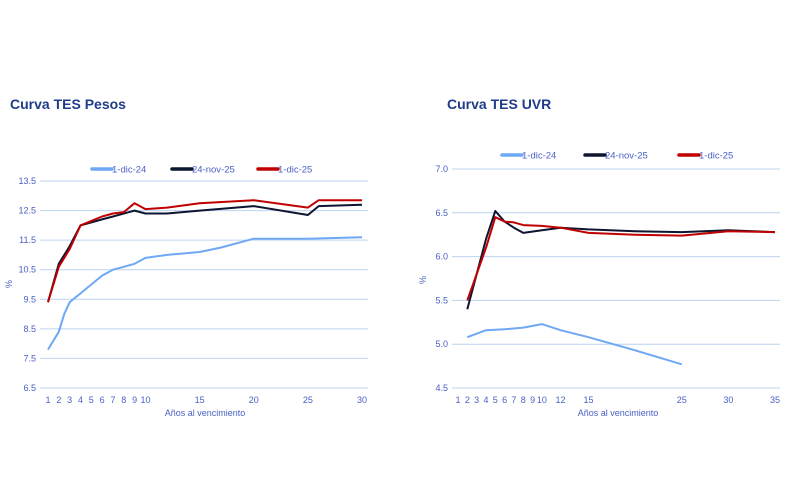 Image resolution: width=800 pixels, height=500 pixels. Describe the element at coordinates (27, 240) in the screenshot. I see `y-tick-label: 11.5` at that location.